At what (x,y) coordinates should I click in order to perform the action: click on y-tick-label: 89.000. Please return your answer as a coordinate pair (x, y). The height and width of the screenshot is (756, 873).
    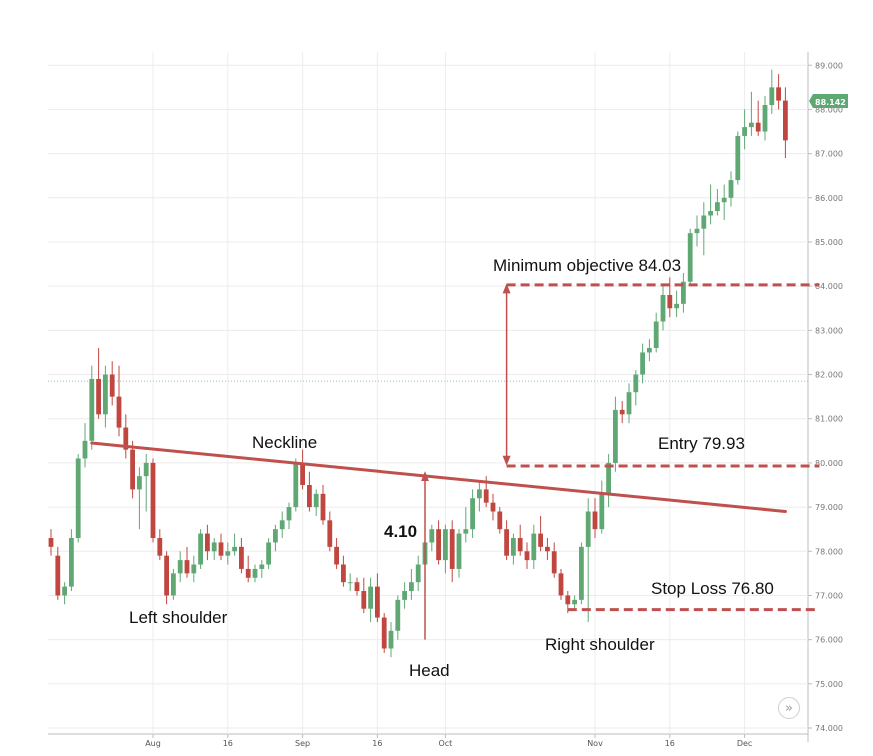
    Looking at the image, I should click on (829, 65).